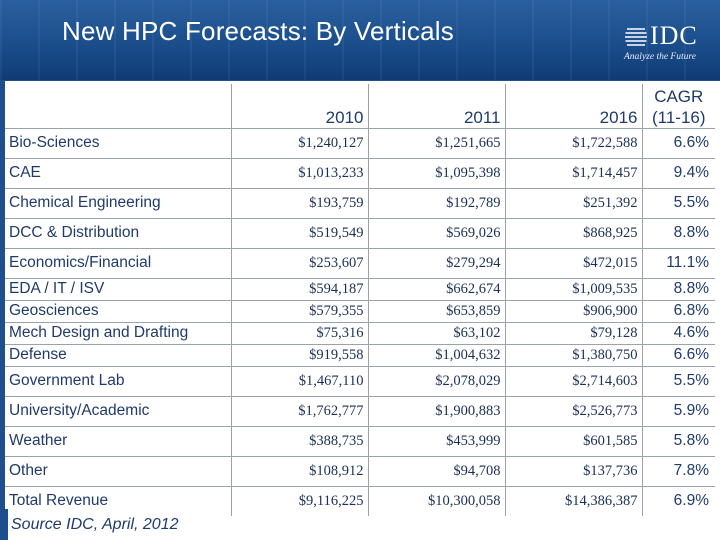 This screenshot has height=540, width=720. Describe the element at coordinates (118, 288) in the screenshot. I see `row-name: EDA / IT / ISV` at that location.